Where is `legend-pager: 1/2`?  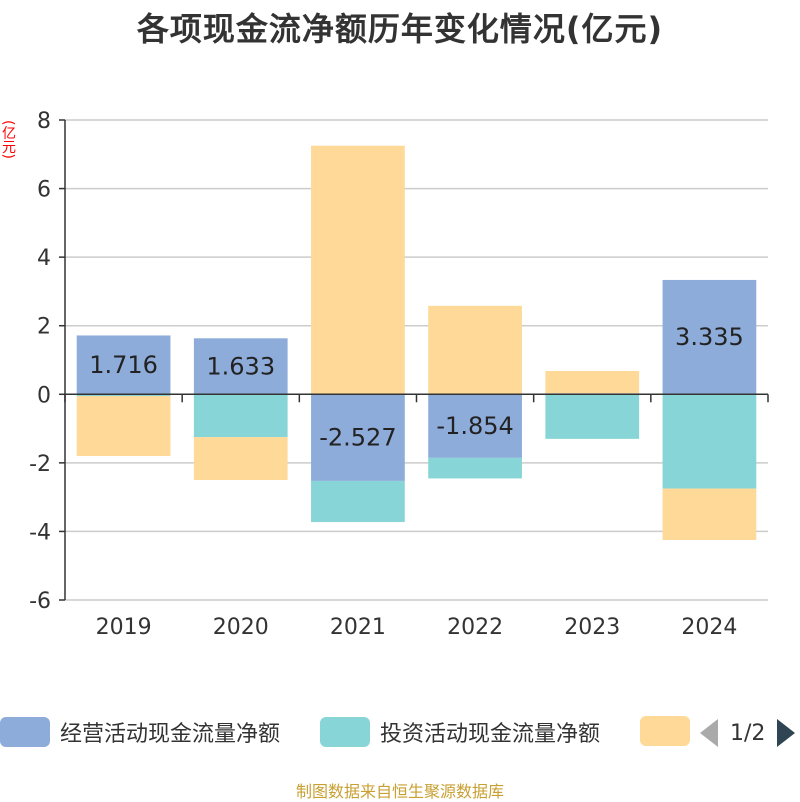 legend-pager: 1/2 is located at coordinates (748, 733).